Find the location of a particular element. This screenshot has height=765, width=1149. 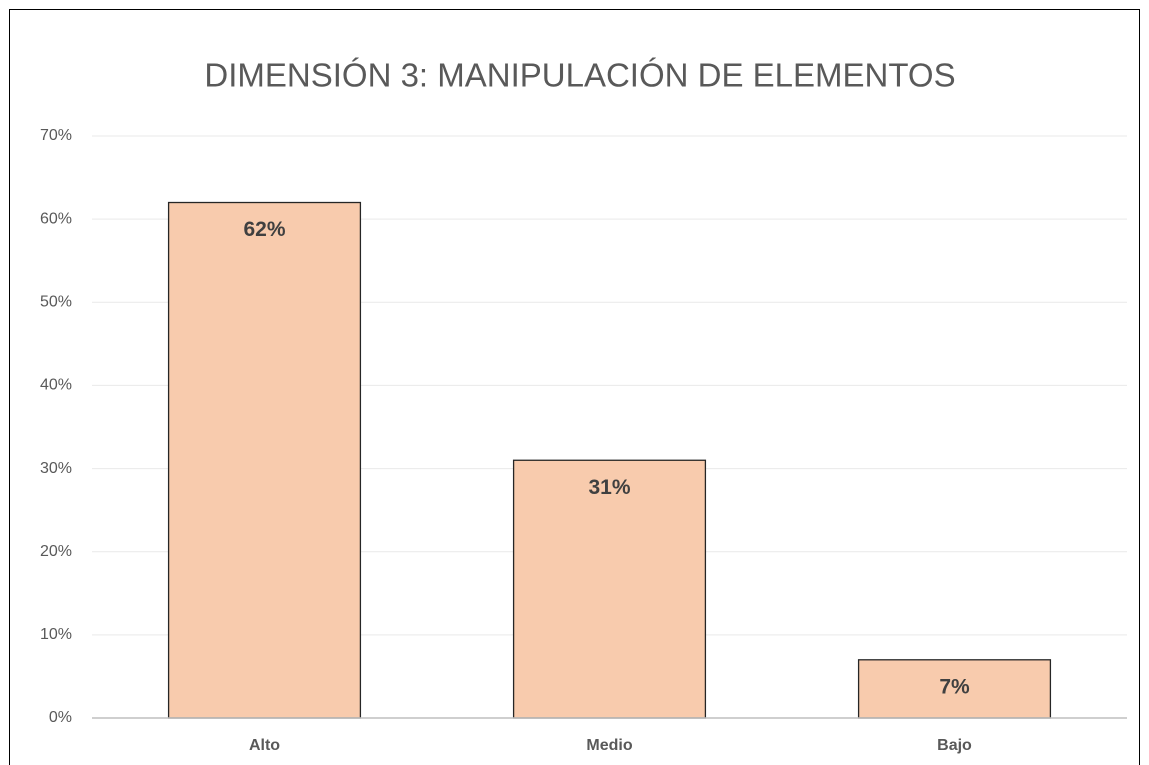

y-tick-label: 60% is located at coordinates (56, 218).